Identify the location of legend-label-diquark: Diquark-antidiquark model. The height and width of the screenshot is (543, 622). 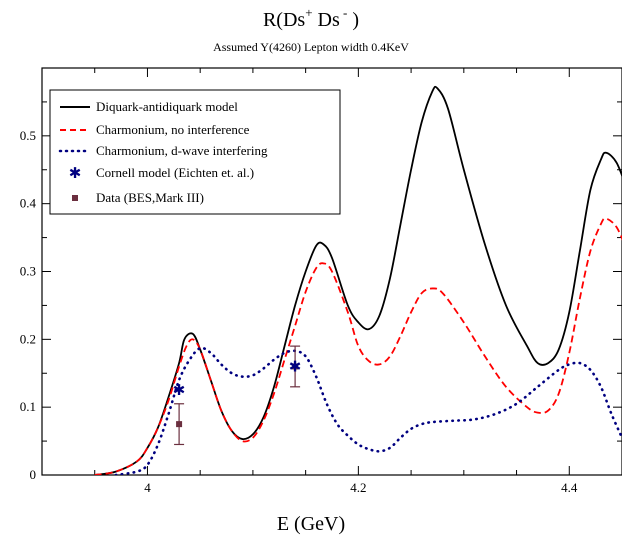
(167, 106).